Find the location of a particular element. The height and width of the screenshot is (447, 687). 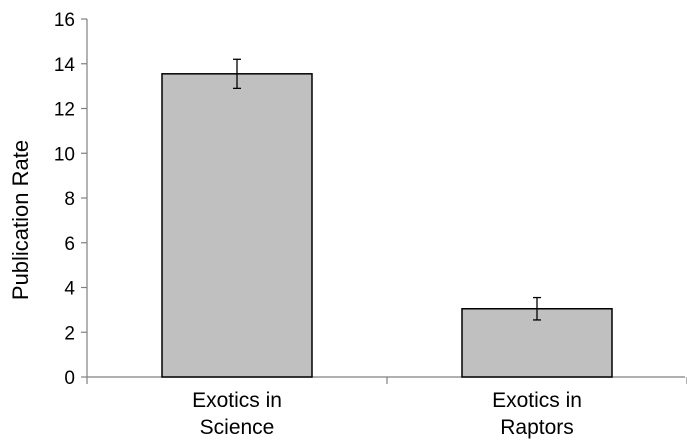

y-tick-label: 10 is located at coordinates (64, 154).